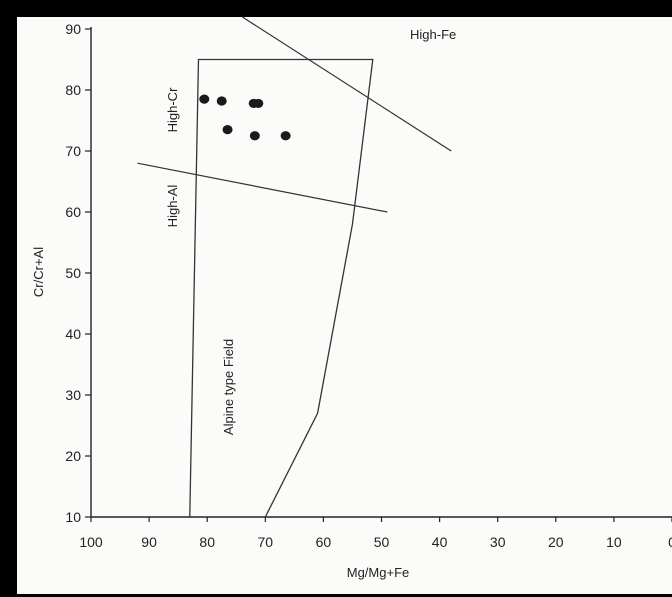 The height and width of the screenshot is (597, 672). Describe the element at coordinates (172, 206) in the screenshot. I see `high-al-label: High-Al` at that location.